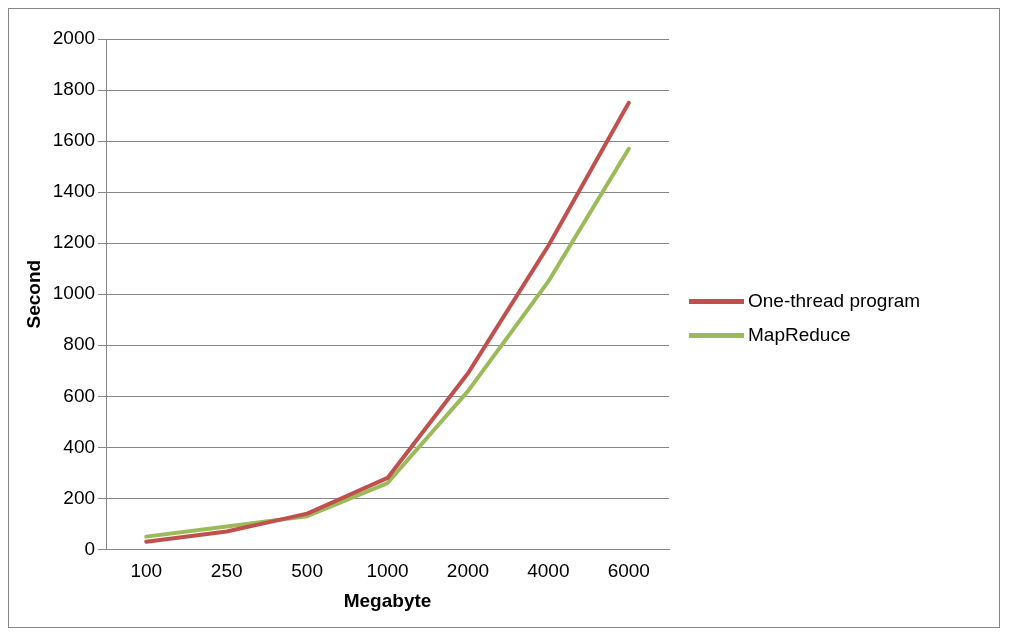 The image size is (1011, 639). What do you see at coordinates (79, 446) in the screenshot?
I see `y-tick-label: 400` at bounding box center [79, 446].